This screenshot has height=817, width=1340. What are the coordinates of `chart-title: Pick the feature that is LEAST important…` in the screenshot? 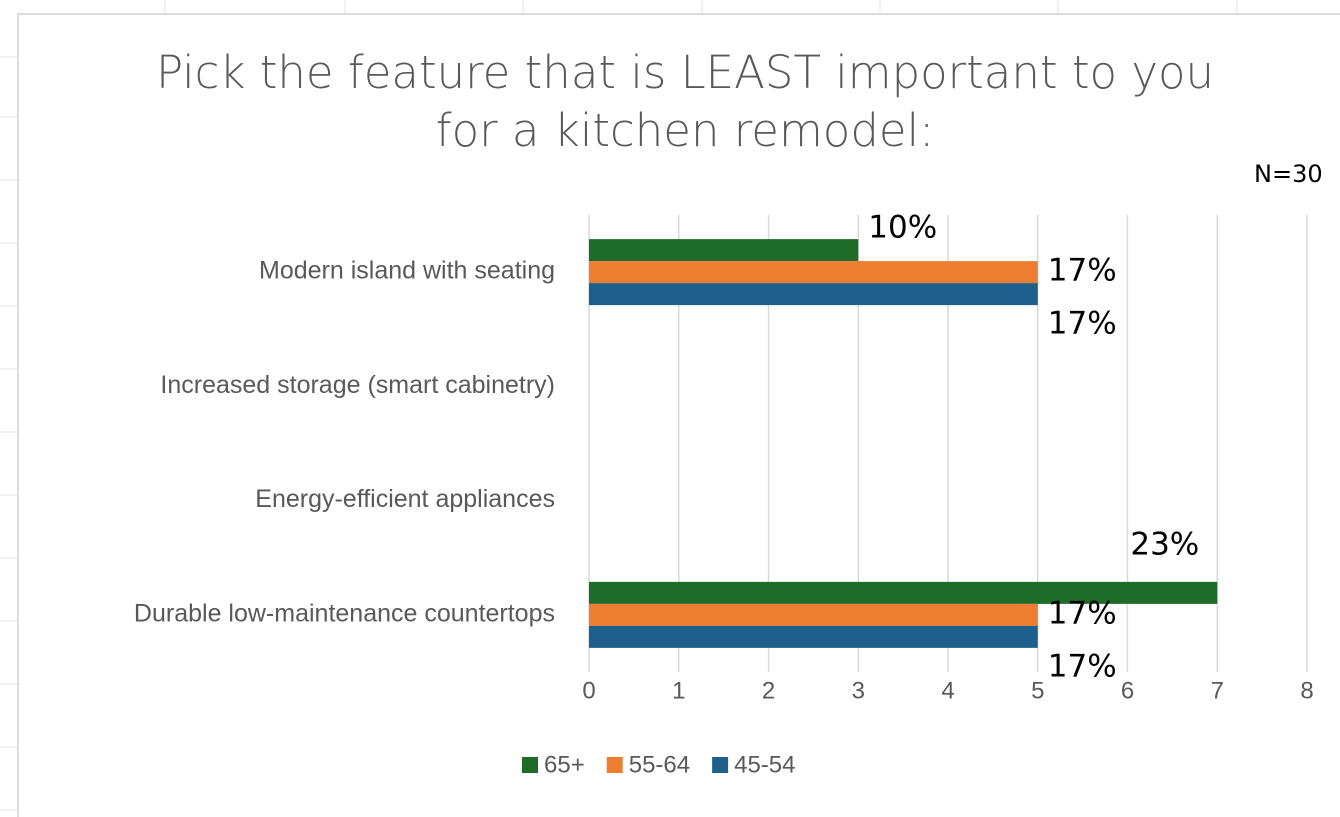 It's located at (685, 101).